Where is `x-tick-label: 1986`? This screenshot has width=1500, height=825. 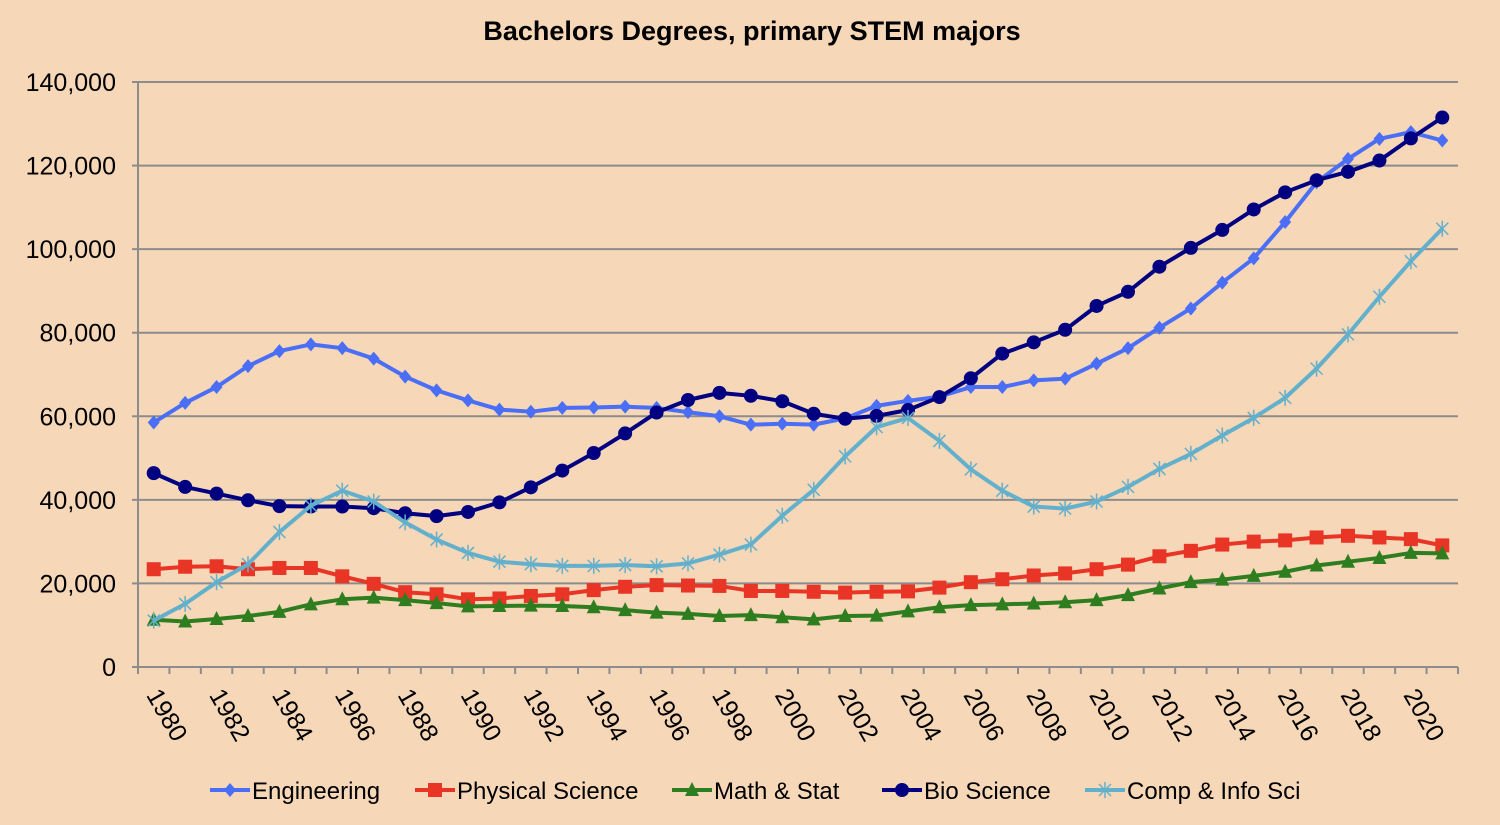
x-tick-label: 1986 is located at coordinates (355, 715).